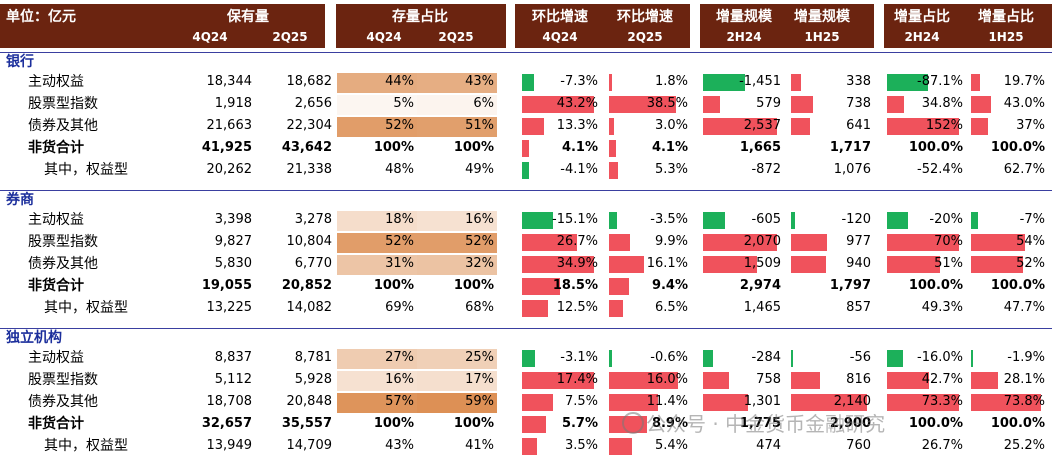 This screenshot has height=467, width=1052. What do you see at coordinates (399, 81) in the screenshot?
I see `share-value: 44%` at bounding box center [399, 81].